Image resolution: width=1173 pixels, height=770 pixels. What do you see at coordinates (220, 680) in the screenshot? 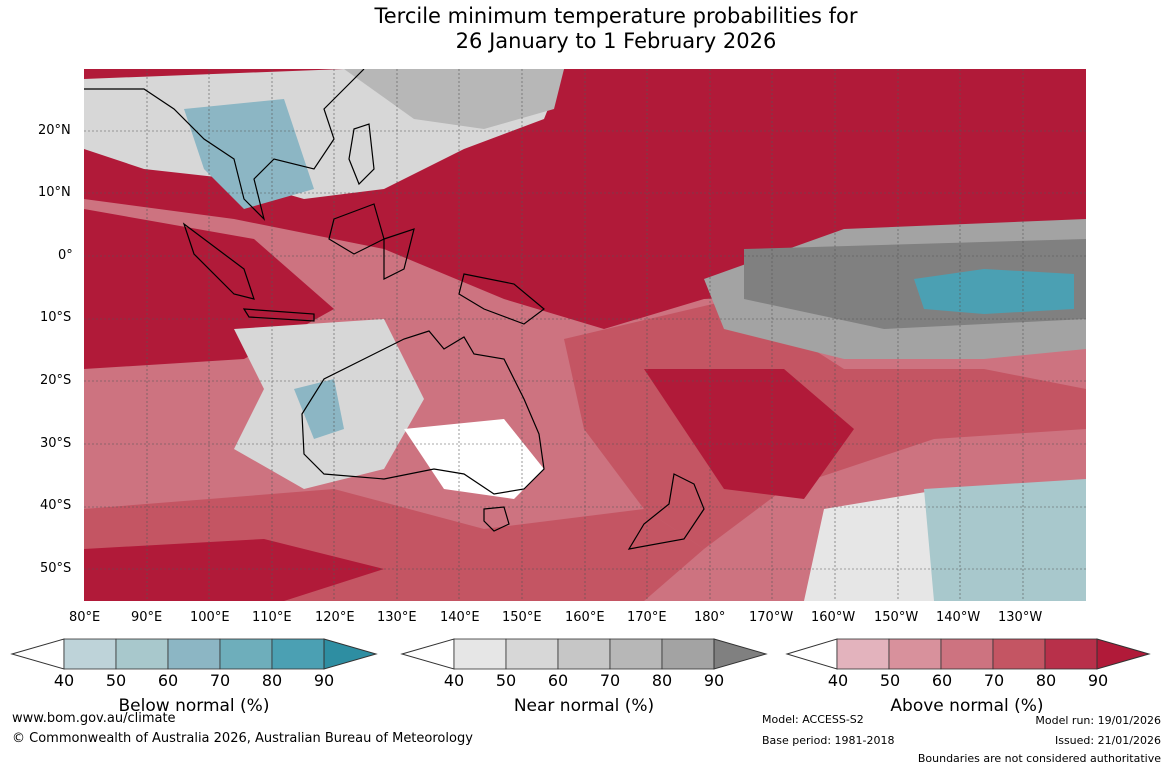
I see `below-tick-70: 70` at bounding box center [220, 680].